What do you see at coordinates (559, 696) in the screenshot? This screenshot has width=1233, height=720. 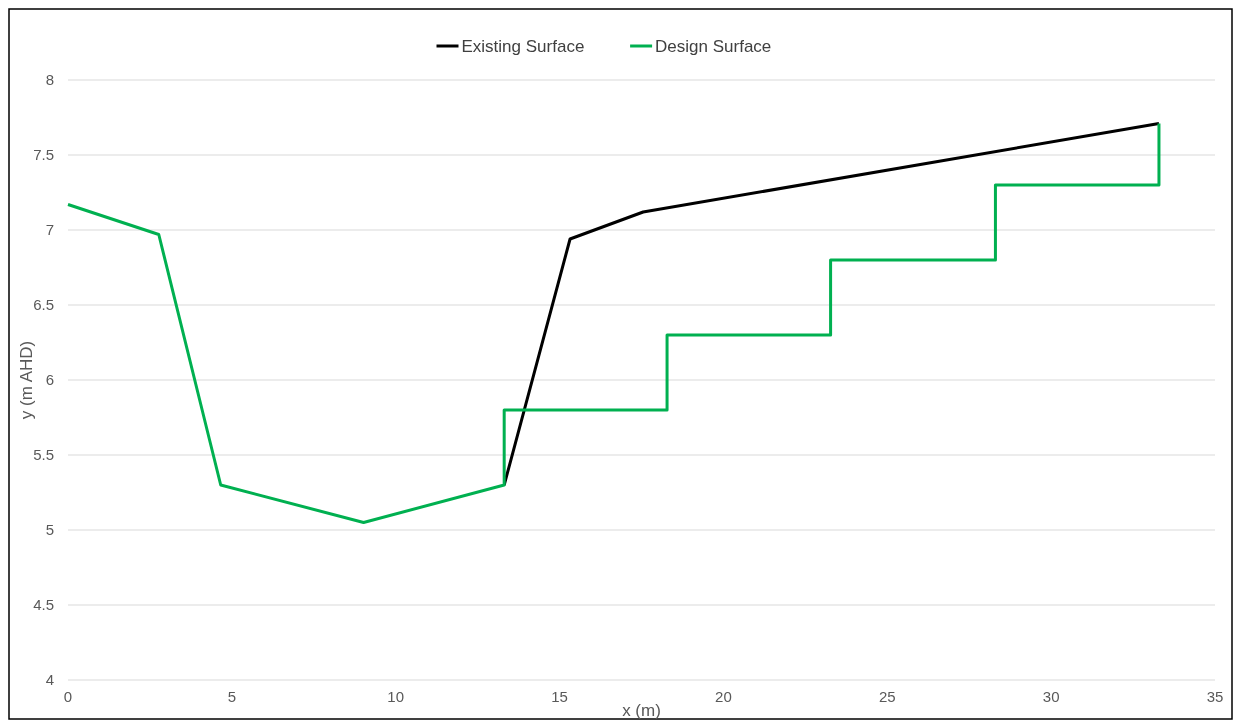 I see `x-tick-label: 15` at bounding box center [559, 696].